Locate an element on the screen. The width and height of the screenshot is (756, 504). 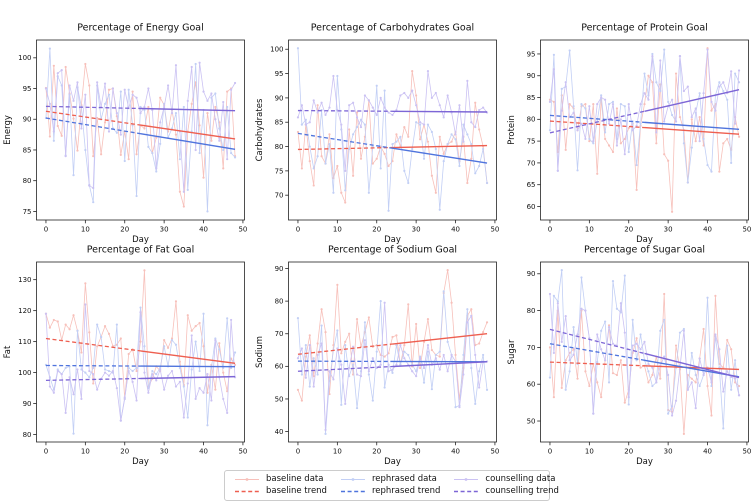
svg-text: 120 is located at coordinates (24, 311).